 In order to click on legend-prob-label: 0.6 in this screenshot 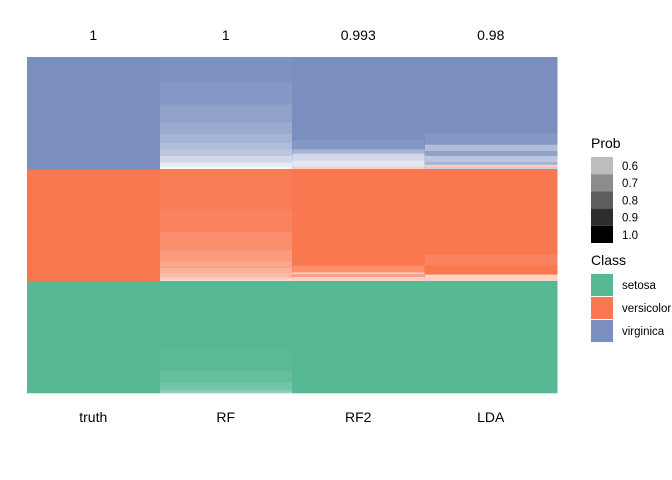, I will do `click(630, 167)`.